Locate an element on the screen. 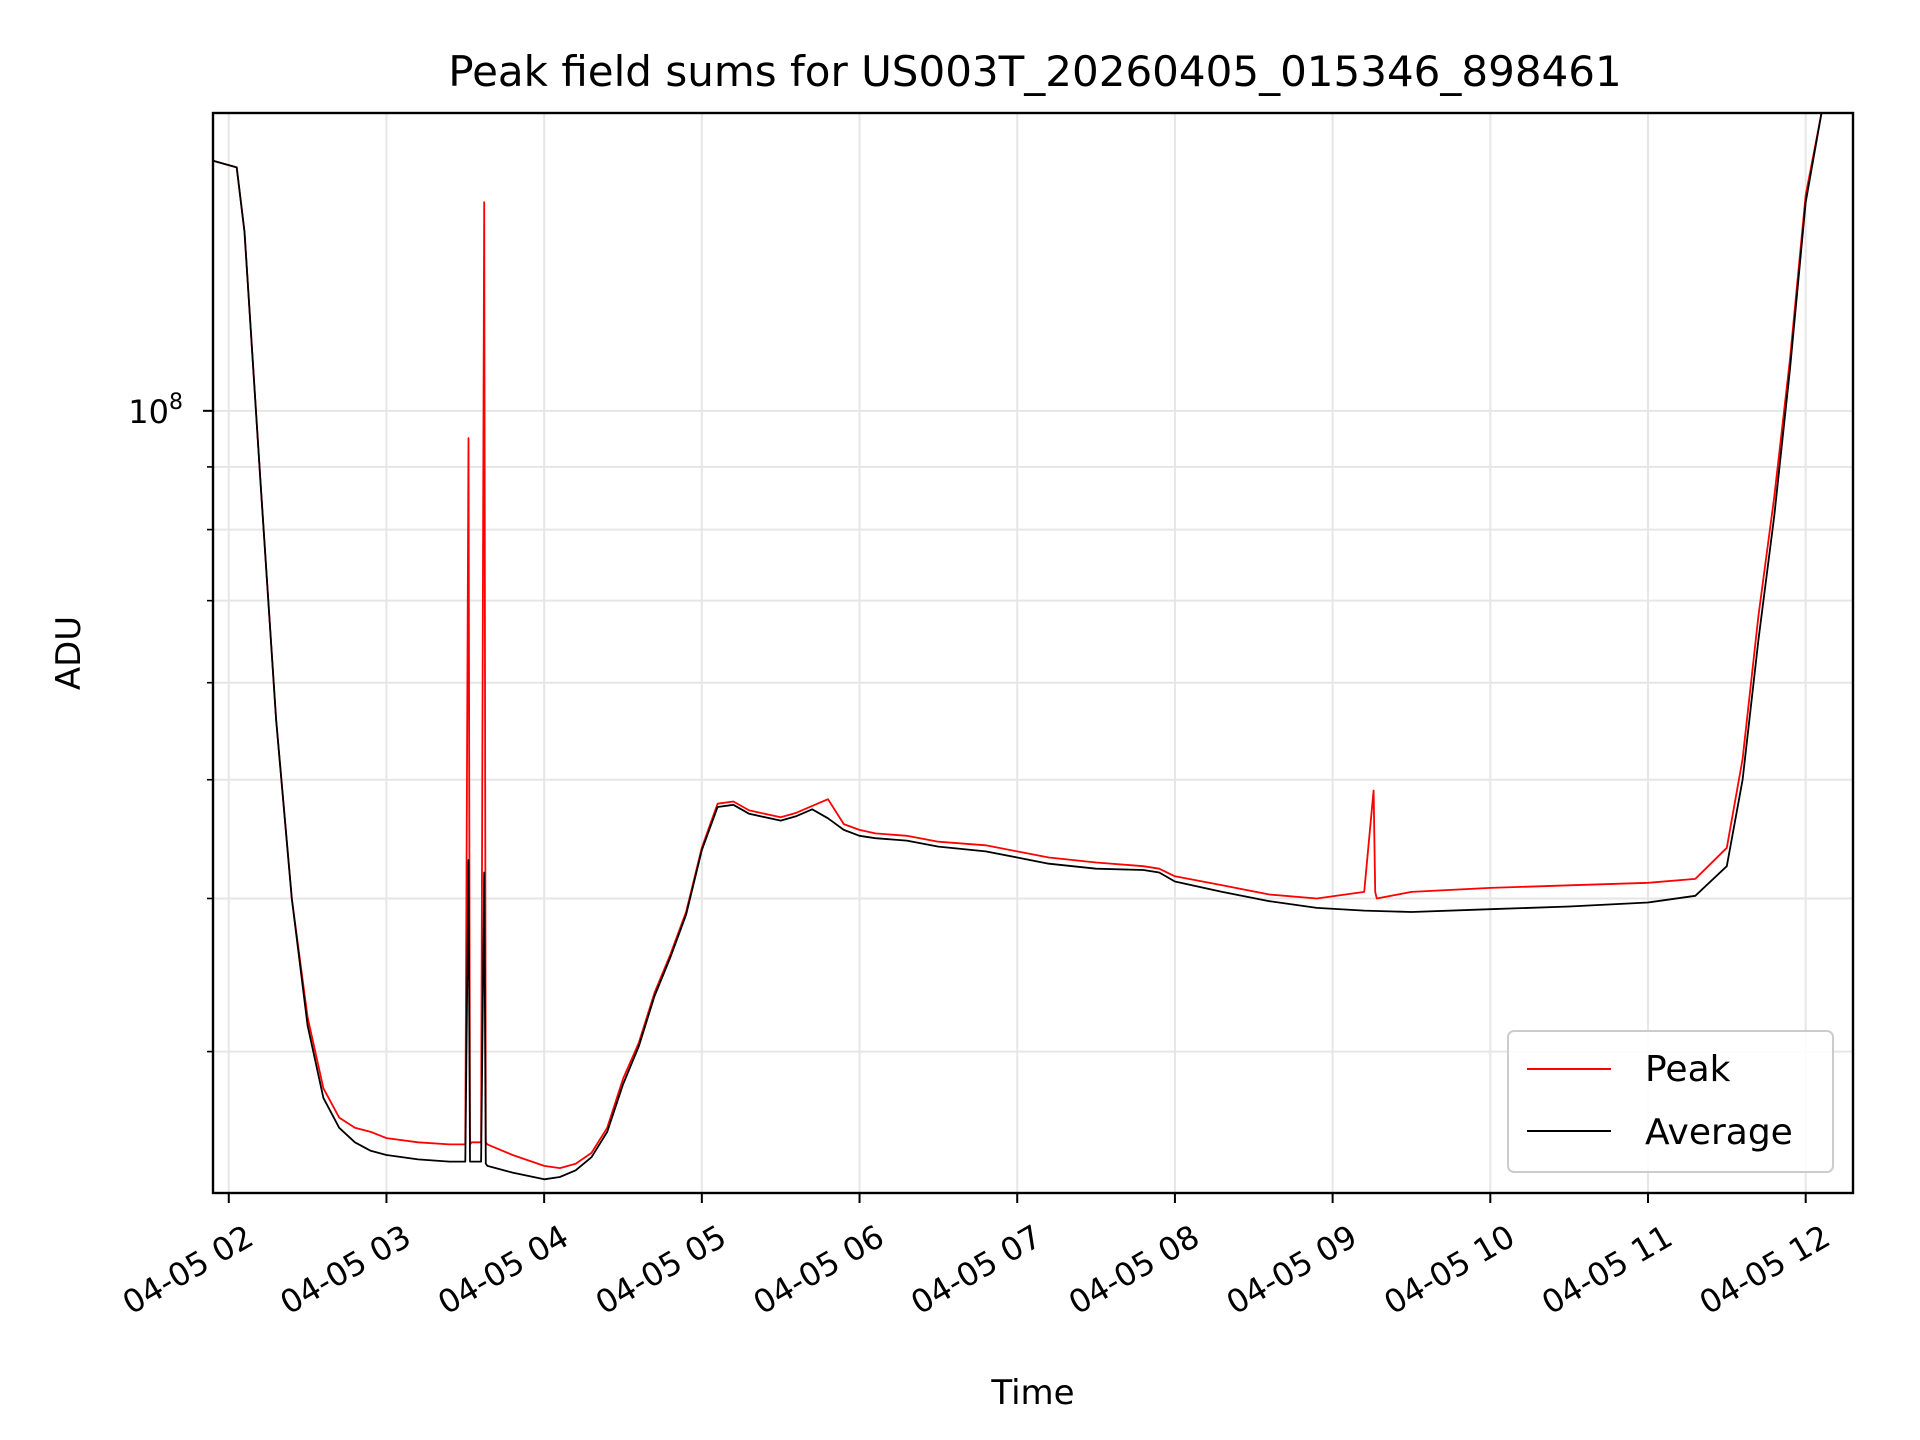 The image size is (1920, 1440). x-axis-label: Time is located at coordinates (1032, 1393).